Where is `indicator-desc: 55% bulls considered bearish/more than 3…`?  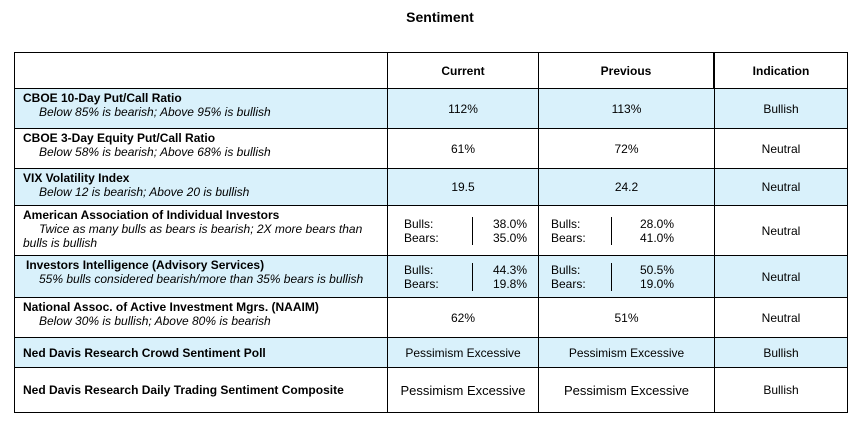 indicator-desc: 55% bulls considered bearish/more than 3… is located at coordinates (201, 279).